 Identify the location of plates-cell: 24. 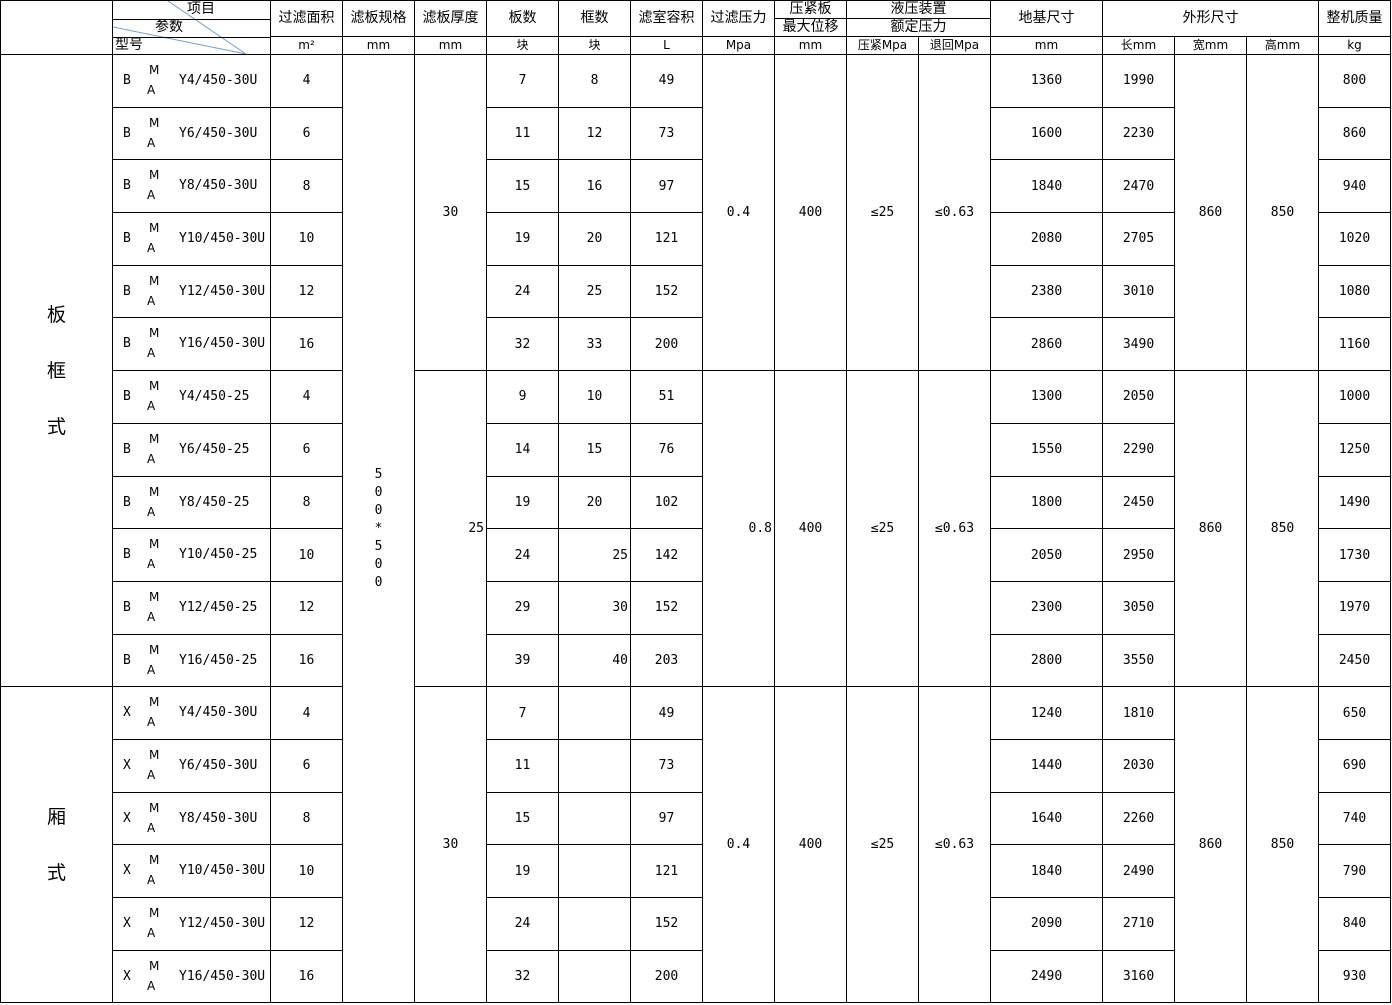
(522, 555).